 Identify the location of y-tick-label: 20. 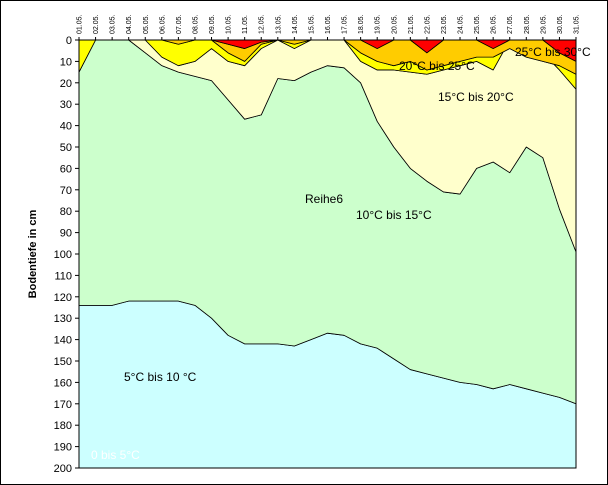
(66, 84).